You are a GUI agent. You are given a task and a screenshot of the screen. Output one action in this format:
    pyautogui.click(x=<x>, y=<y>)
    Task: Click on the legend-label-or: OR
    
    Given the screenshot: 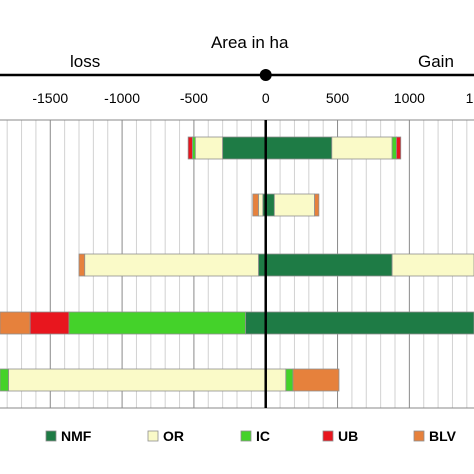 What is the action you would take?
    pyautogui.click(x=173, y=436)
    